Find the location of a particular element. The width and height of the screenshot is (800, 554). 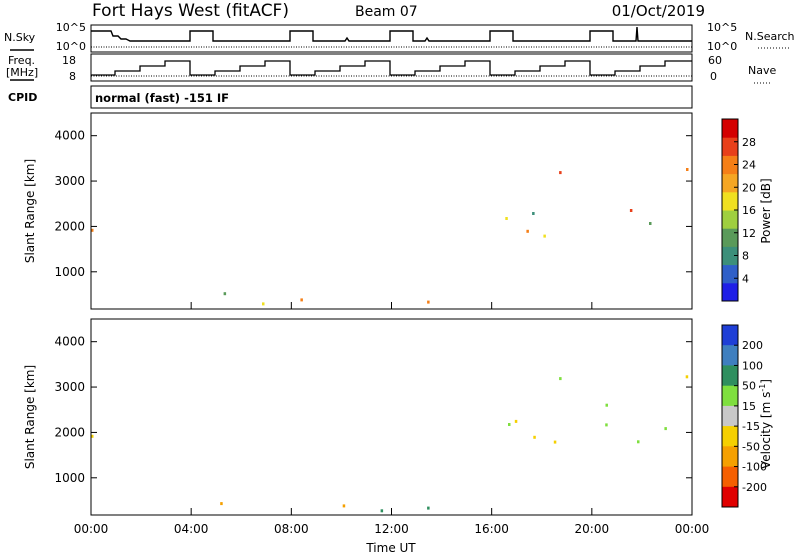

power-colorbar-tick-label: 4 is located at coordinates (745, 278).